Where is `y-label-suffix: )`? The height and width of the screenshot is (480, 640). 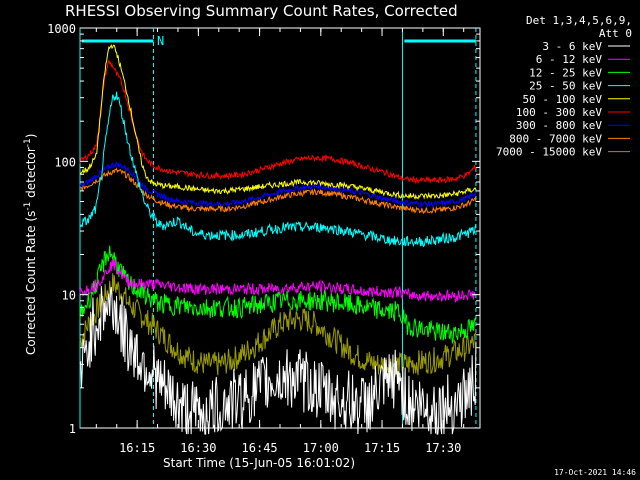
y-label-suffix: ) is located at coordinates (31, 136).